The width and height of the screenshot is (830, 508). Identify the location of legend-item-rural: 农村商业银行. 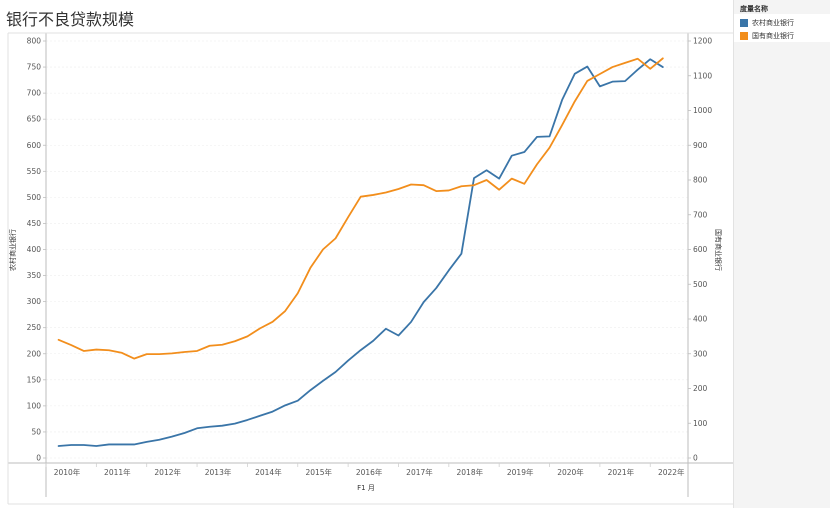
(767, 23).